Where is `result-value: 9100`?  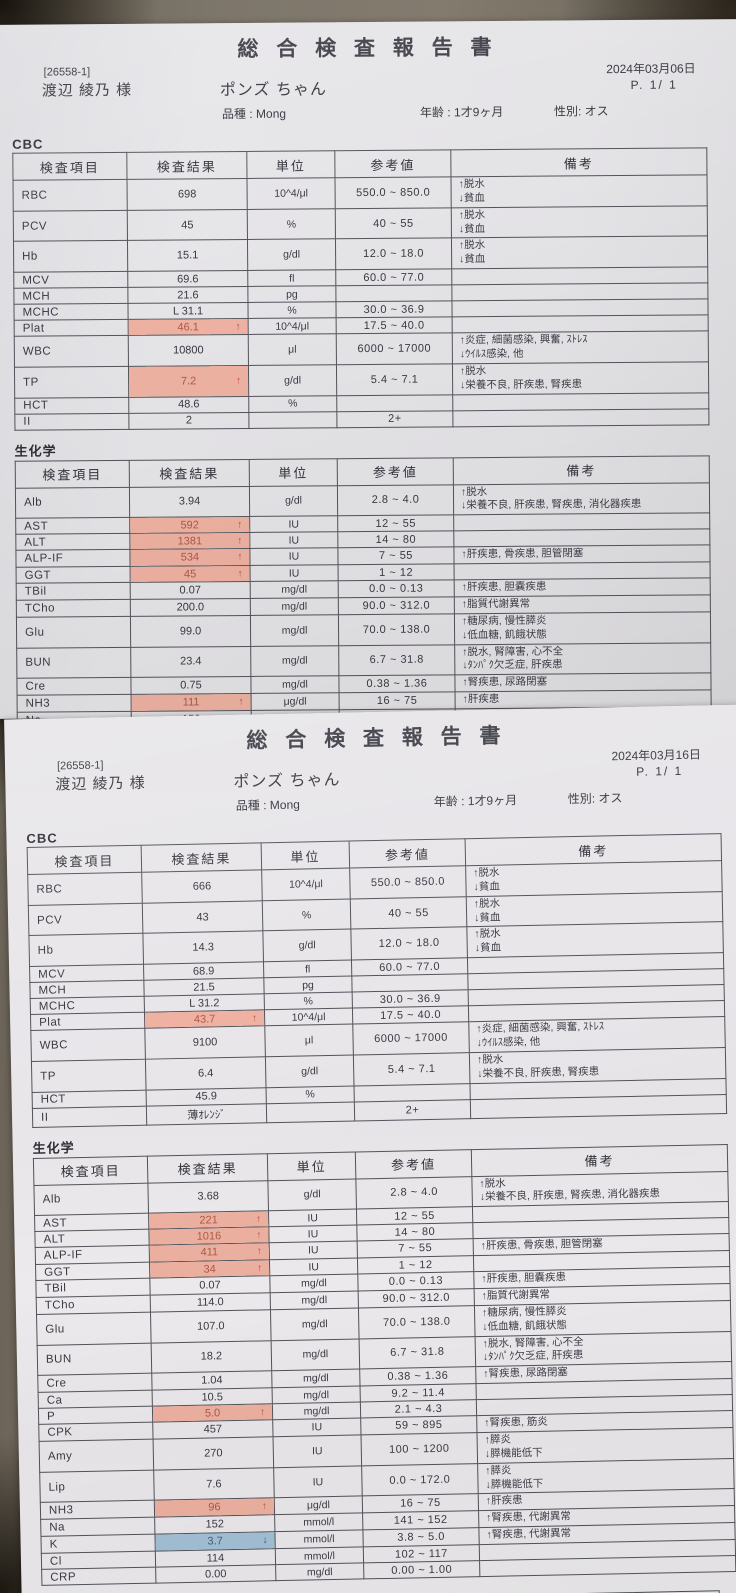 result-value: 9100 is located at coordinates (205, 1042).